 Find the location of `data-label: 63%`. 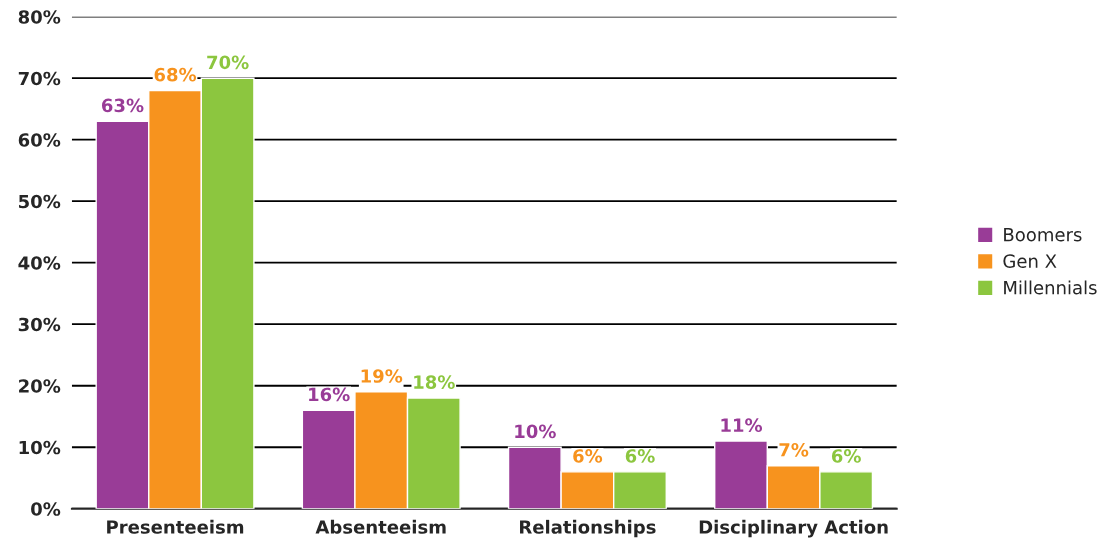

data-label: 63% is located at coordinates (122, 105).